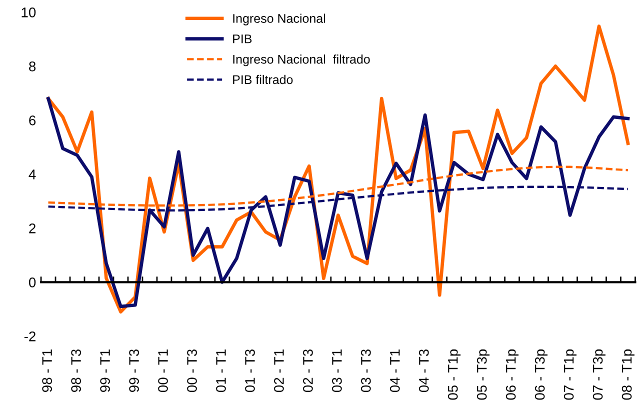 The height and width of the screenshot is (406, 641). Describe the element at coordinates (163, 371) in the screenshot. I see `x-tick-label: 00 - T1` at that location.